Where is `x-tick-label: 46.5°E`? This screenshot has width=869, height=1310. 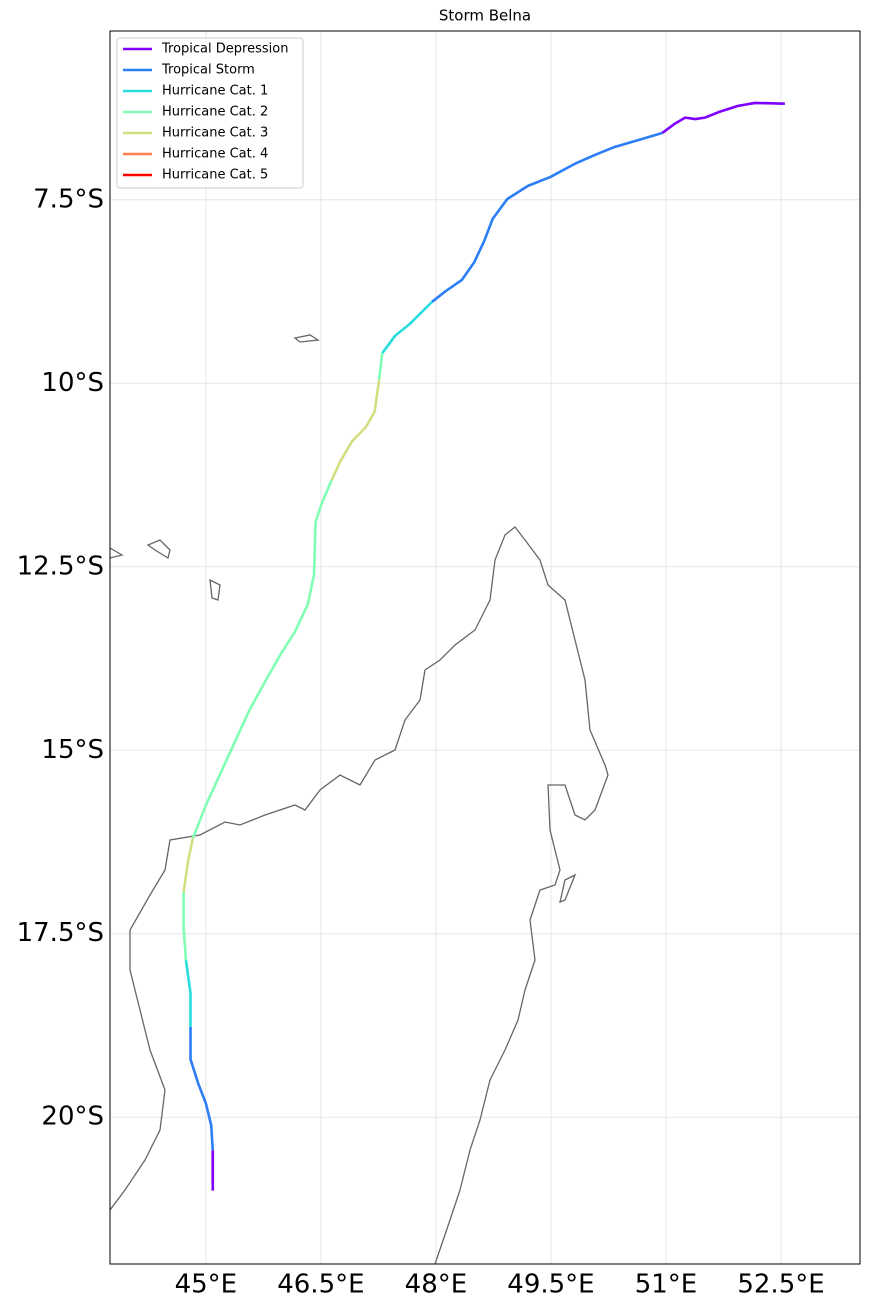 x-tick-label: 46.5°E is located at coordinates (320, 1285).